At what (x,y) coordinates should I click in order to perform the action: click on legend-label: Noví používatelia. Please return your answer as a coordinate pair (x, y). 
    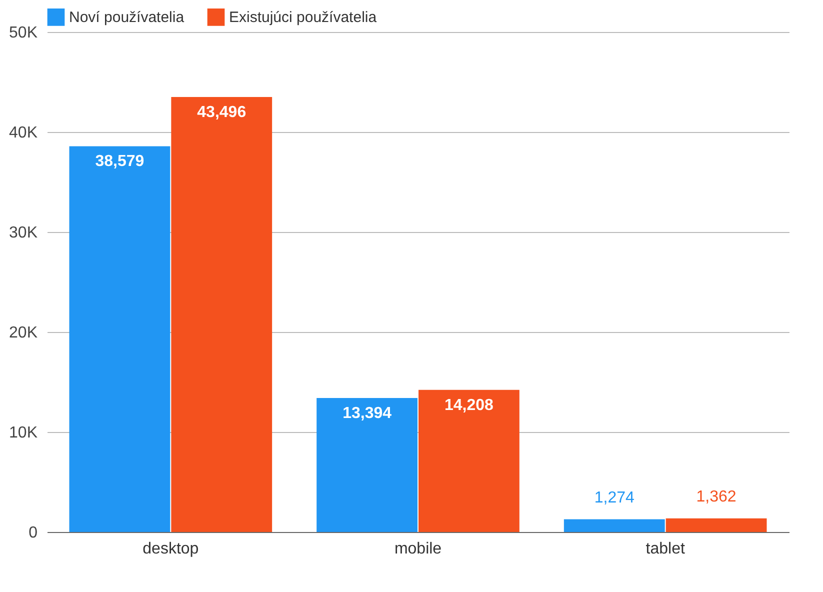
    Looking at the image, I should click on (127, 17).